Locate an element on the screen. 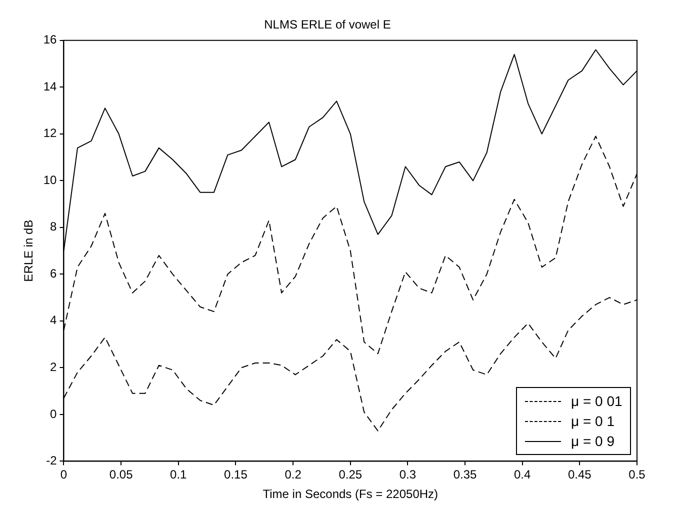 The height and width of the screenshot is (516, 675). chart-title: NLMS ERLE of vowel E is located at coordinates (327, 25).